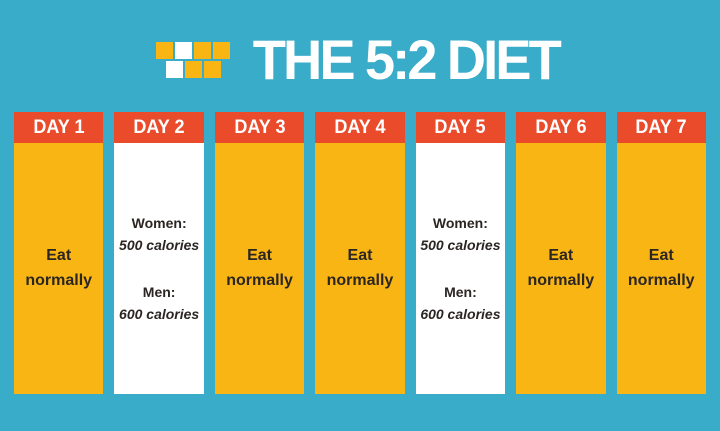 This screenshot has height=431, width=720. I want to click on day-label: DAY 1, so click(59, 127).